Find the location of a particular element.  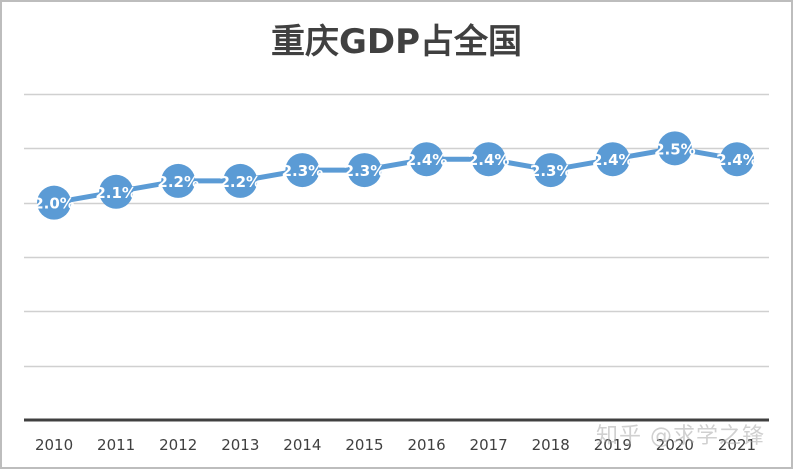

data-label: 2.0% is located at coordinates (54, 204).